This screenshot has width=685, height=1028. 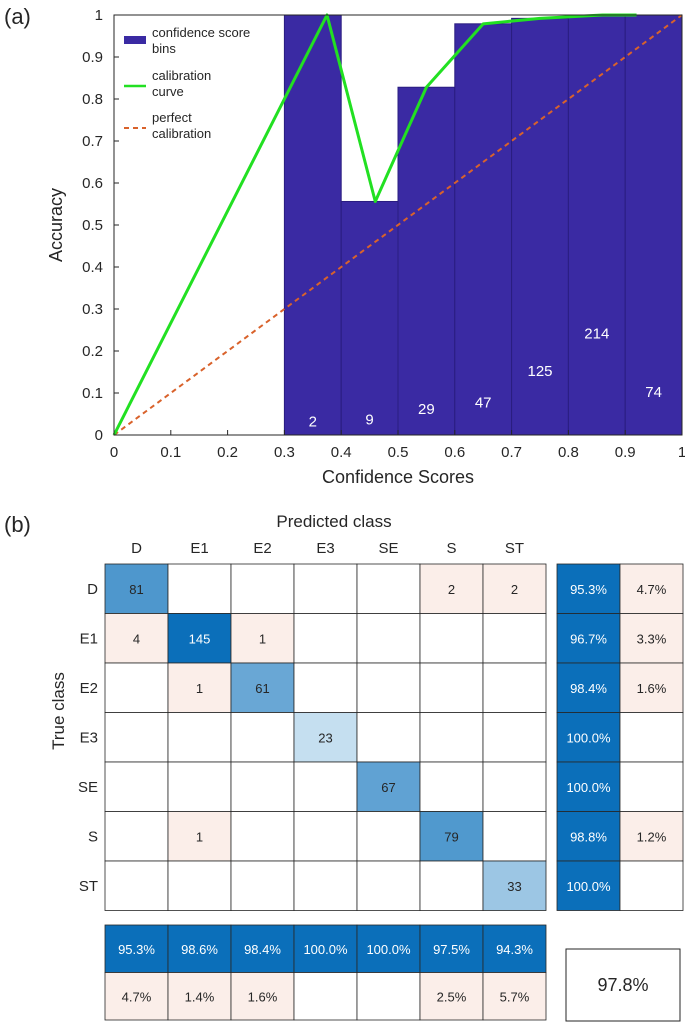 What do you see at coordinates (89, 638) in the screenshot?
I see `true-class-label: E1` at bounding box center [89, 638].